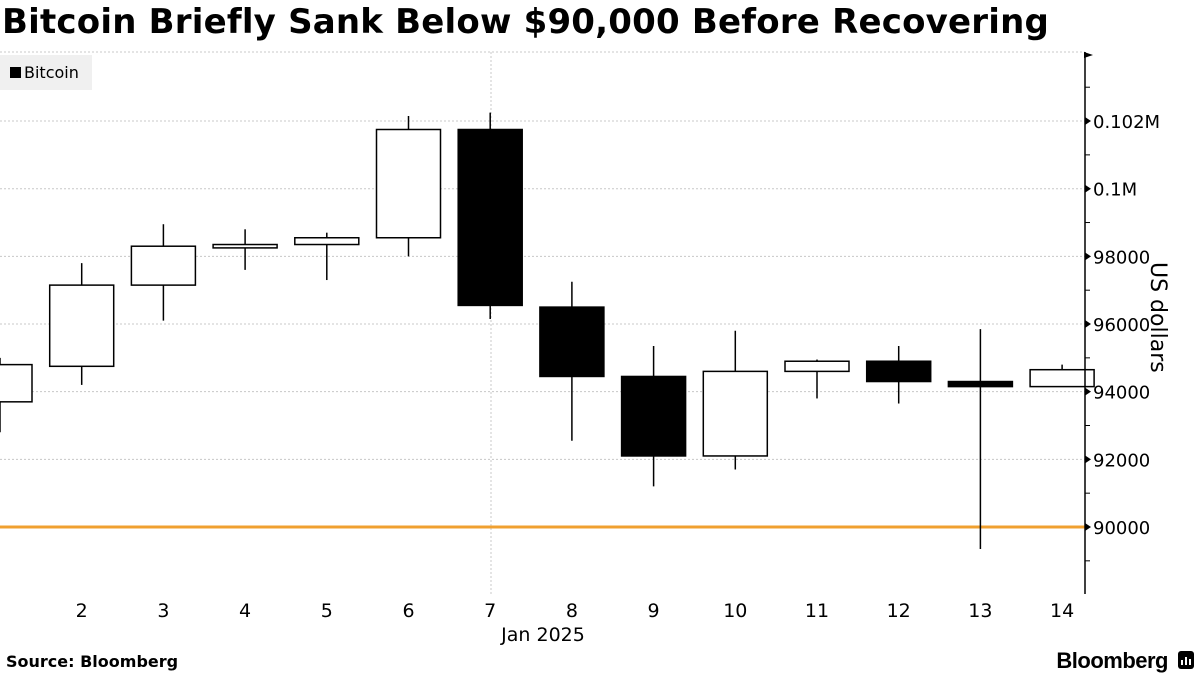 This screenshot has height=675, width=1200. I want to click on y-tick-label: 0.102M, so click(1126, 122).